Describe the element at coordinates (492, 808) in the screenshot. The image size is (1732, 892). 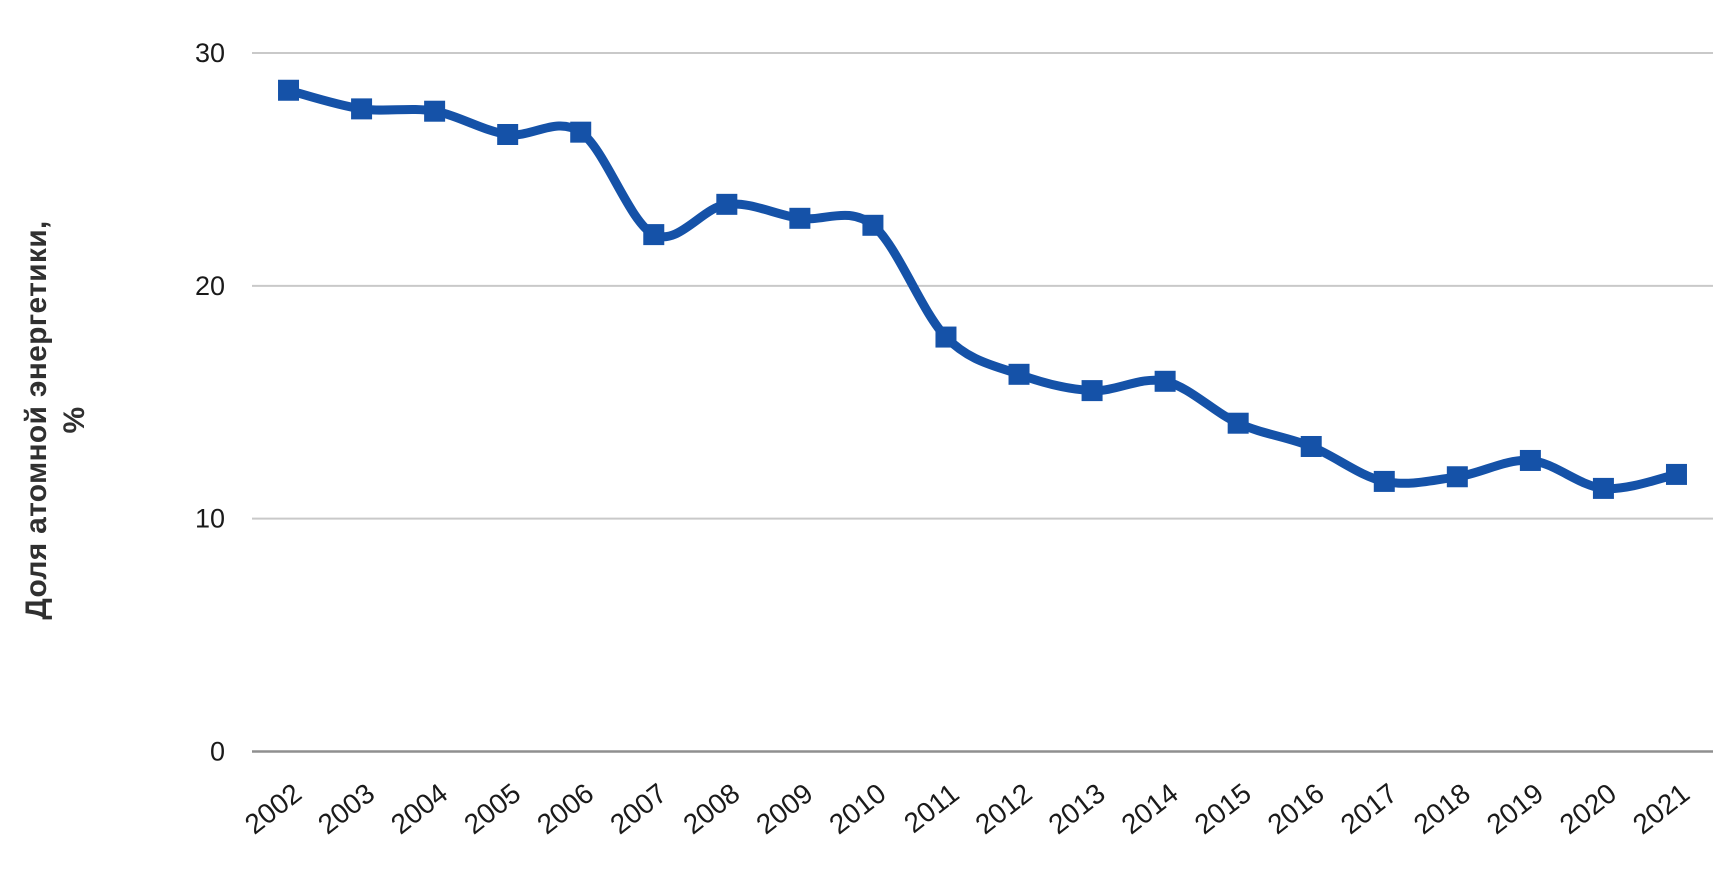
I see `x-tick-label: 2005` at that location.